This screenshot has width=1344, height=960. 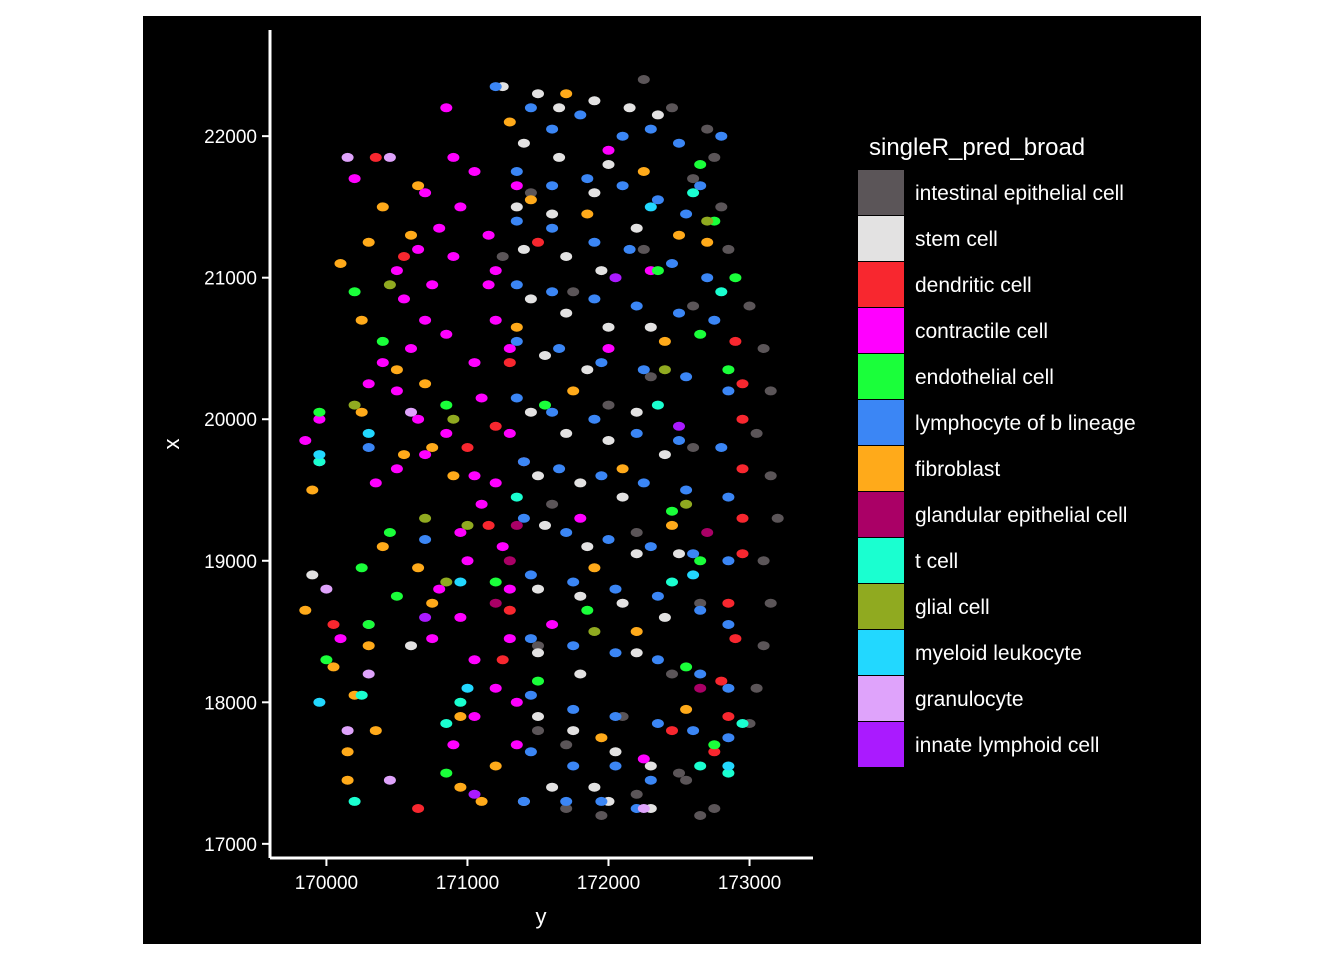 What do you see at coordinates (608, 883) in the screenshot?
I see `x-tick-label: 172000` at bounding box center [608, 883].